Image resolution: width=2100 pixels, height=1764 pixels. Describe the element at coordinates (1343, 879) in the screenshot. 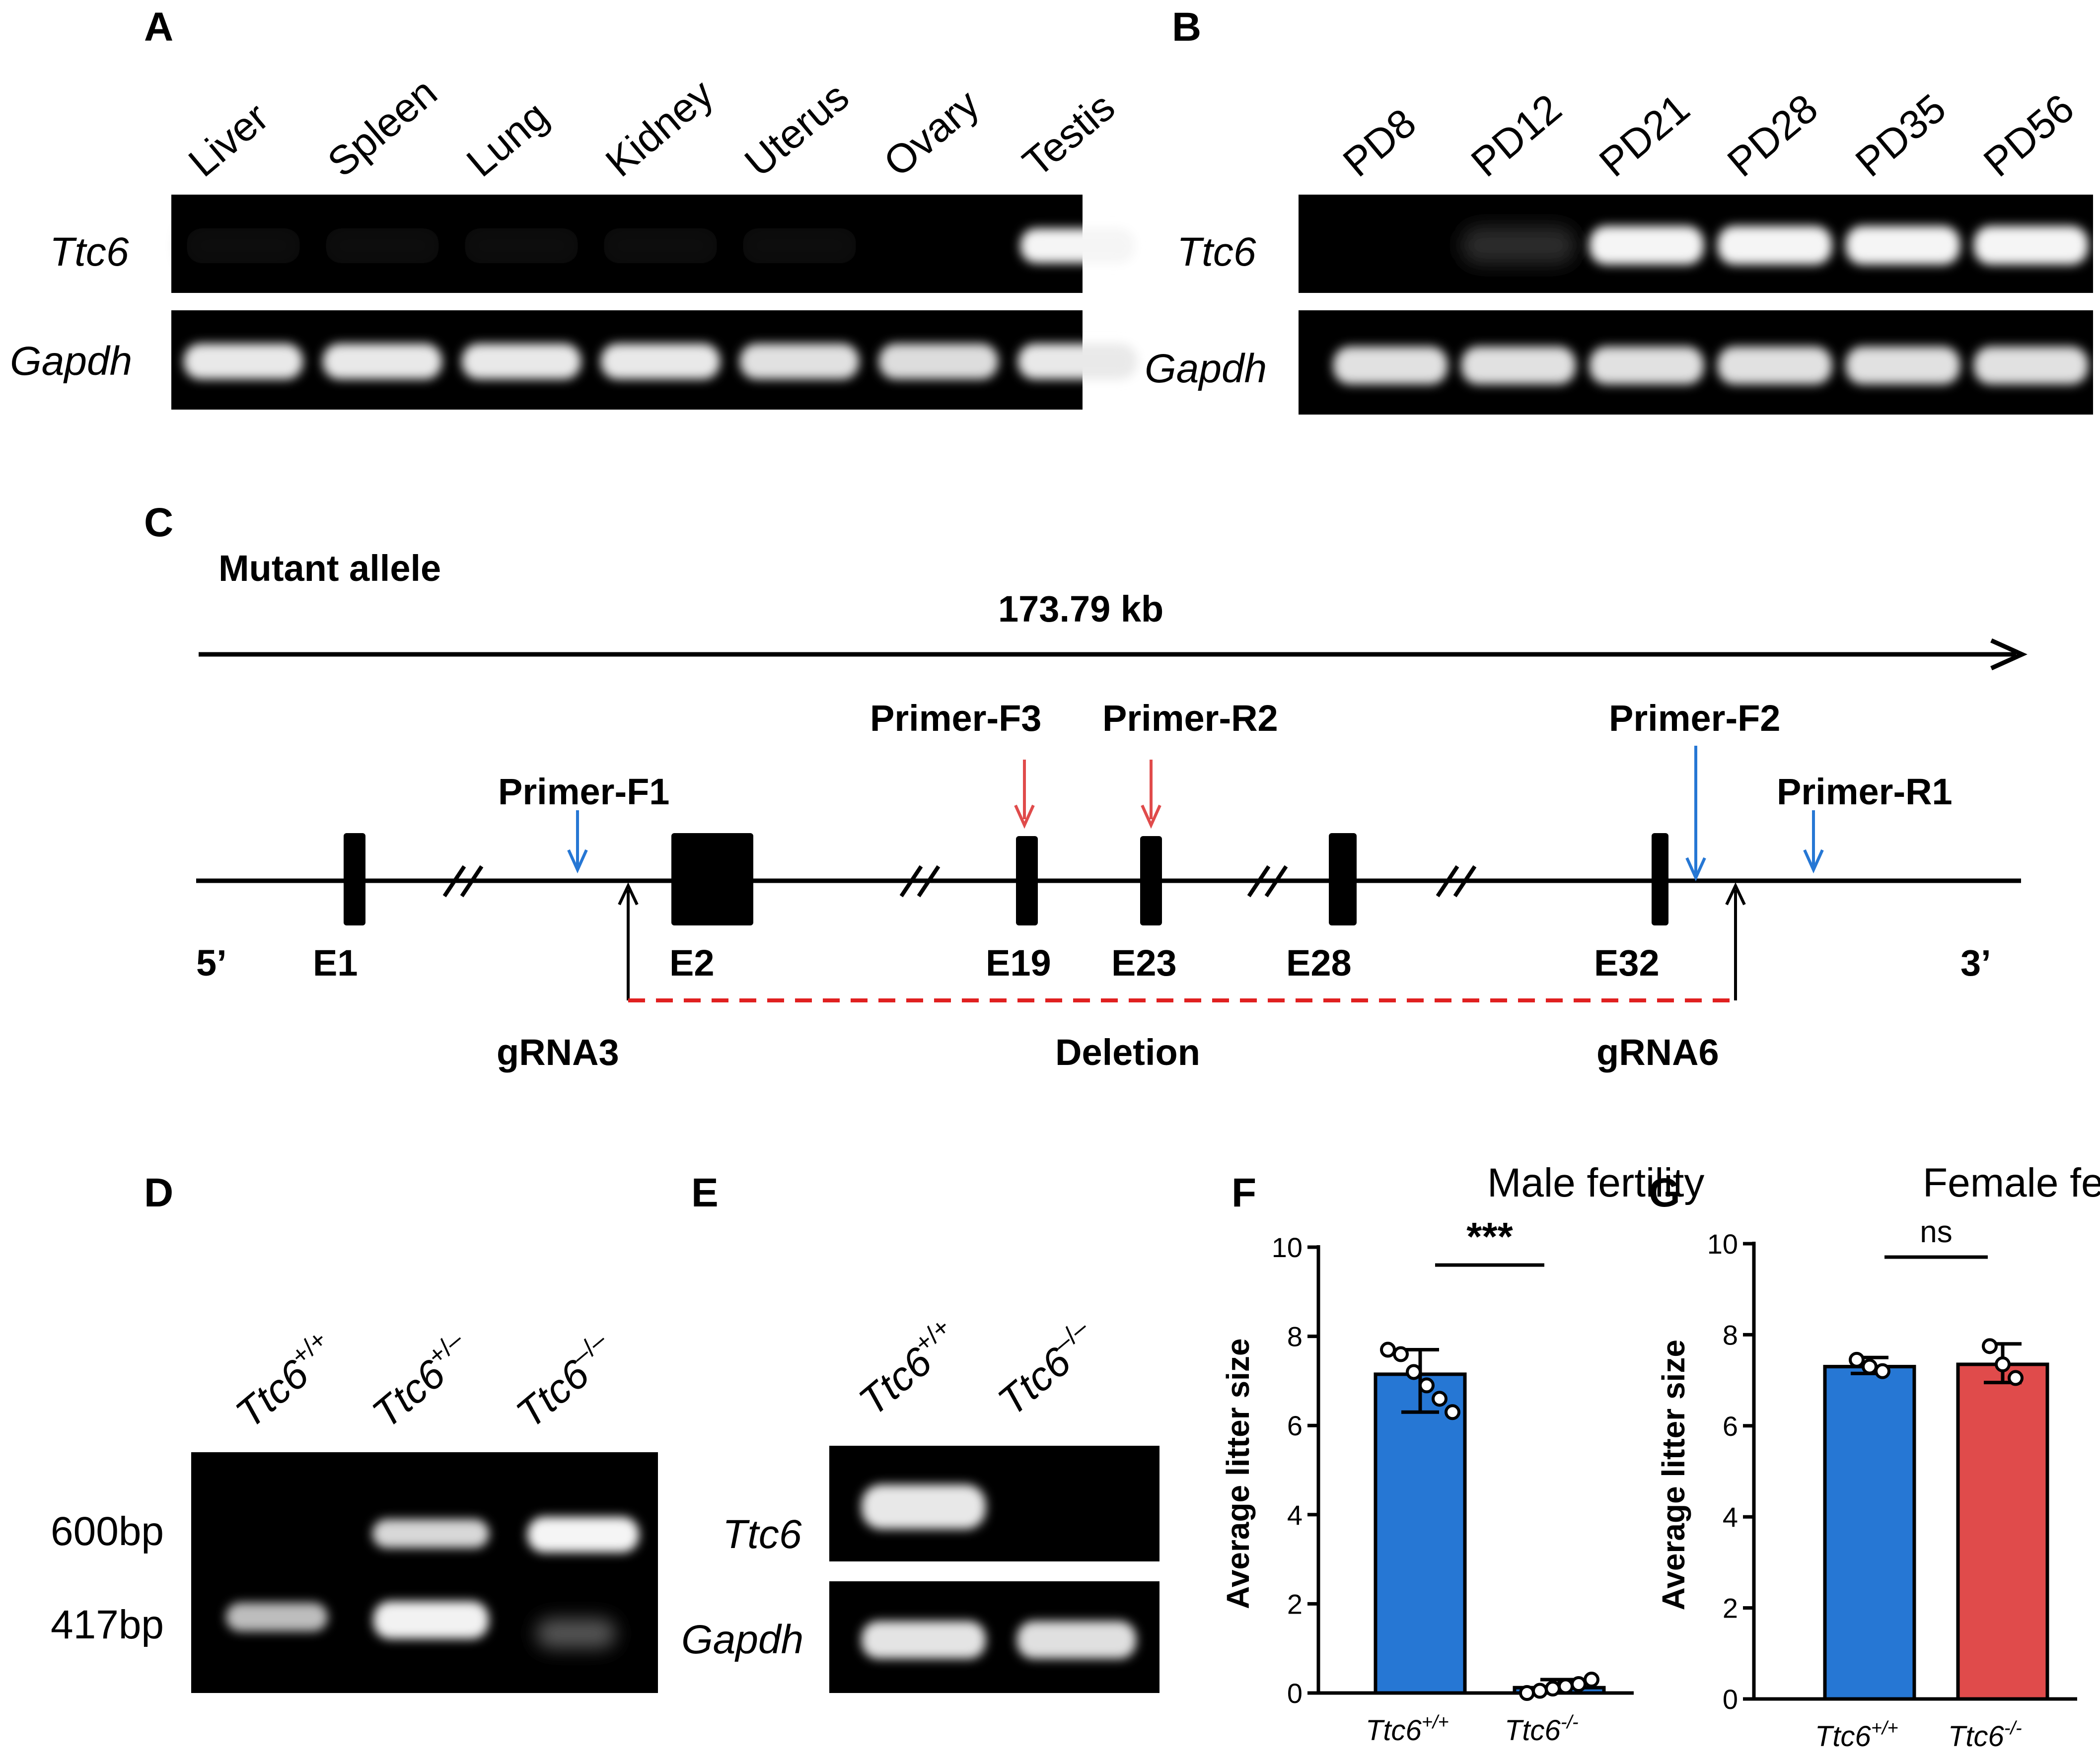

I see `exon-e28` at that location.